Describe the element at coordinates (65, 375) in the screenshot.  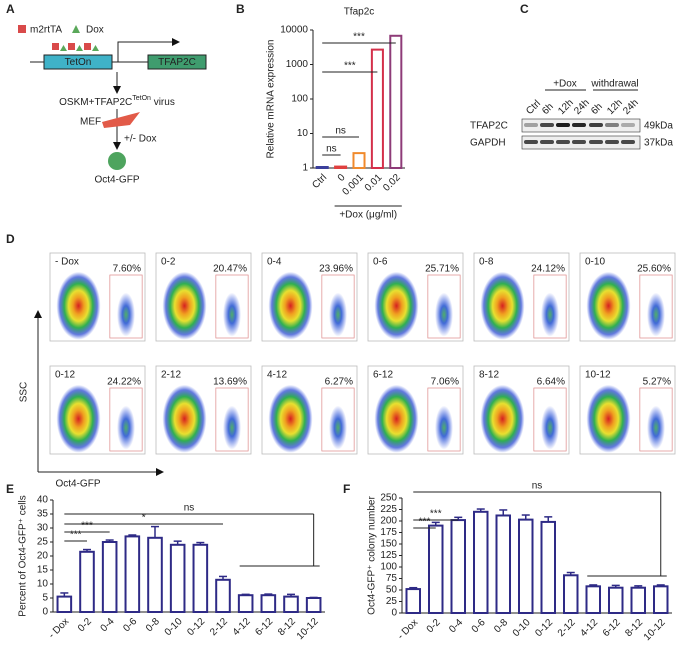
I see `plot-label: 0-12` at that location.